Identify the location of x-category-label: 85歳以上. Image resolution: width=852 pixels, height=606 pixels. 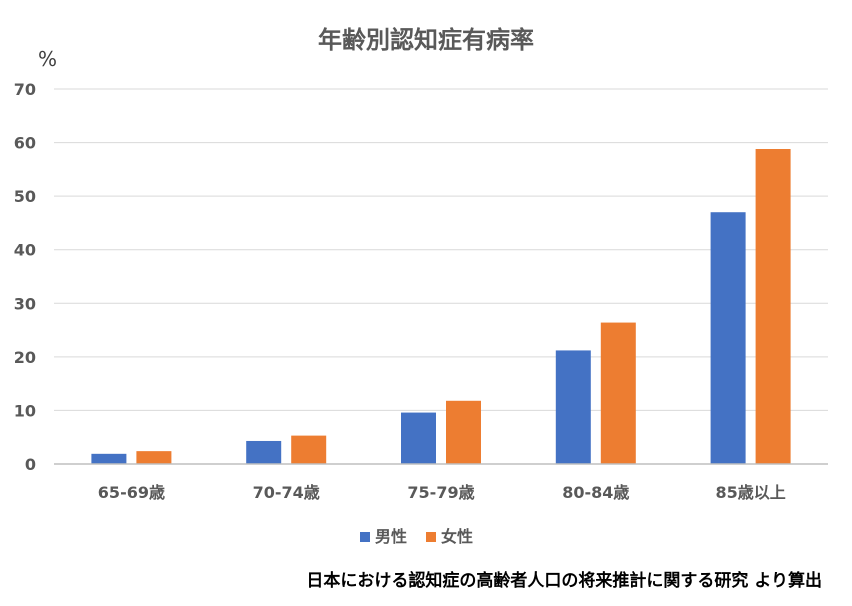
(750, 492).